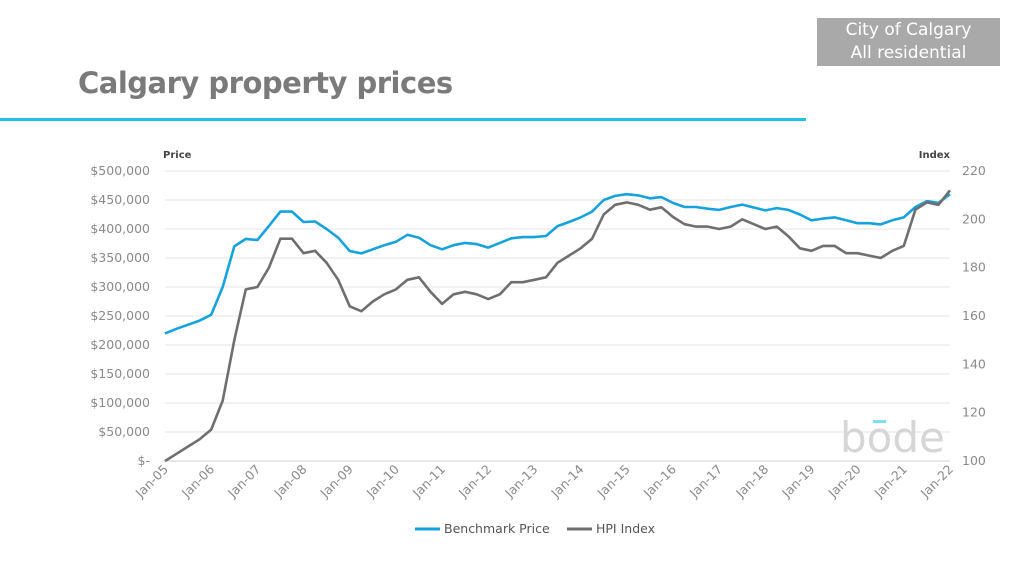 The height and width of the screenshot is (576, 1024). Describe the element at coordinates (120, 344) in the screenshot. I see `y-tick-label: $200,000` at that location.